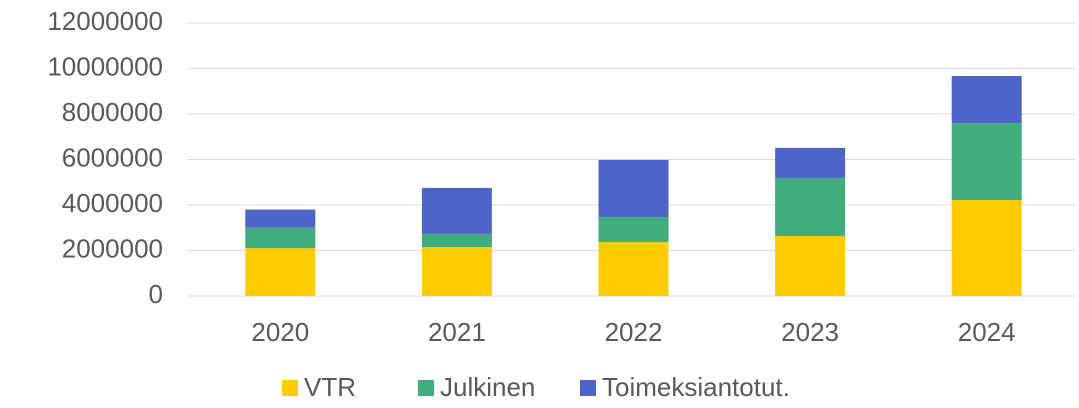 The image size is (1079, 408). What do you see at coordinates (112, 203) in the screenshot?
I see `y-tick-label: 4000000` at bounding box center [112, 203].